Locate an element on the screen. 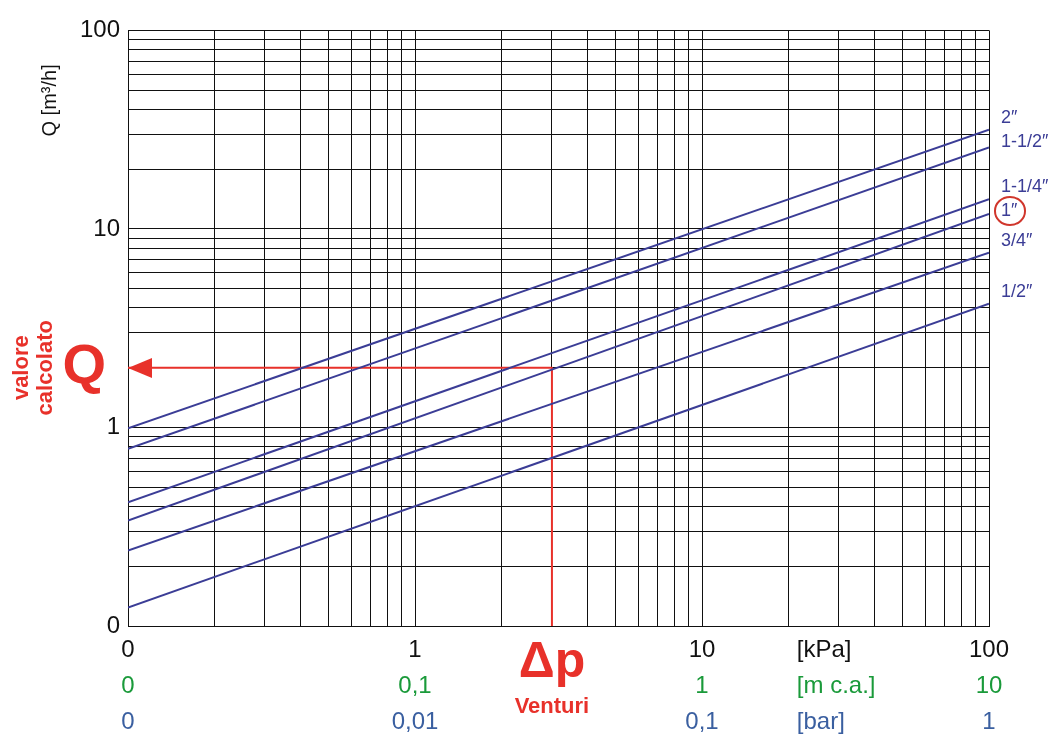  series-label: 1-1/4″ is located at coordinates (1025, 186).